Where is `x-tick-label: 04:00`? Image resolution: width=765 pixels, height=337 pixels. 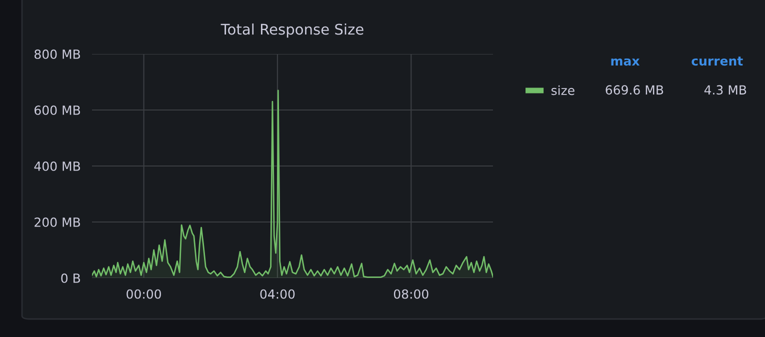 x-tick-label: 04:00 is located at coordinates (277, 294).